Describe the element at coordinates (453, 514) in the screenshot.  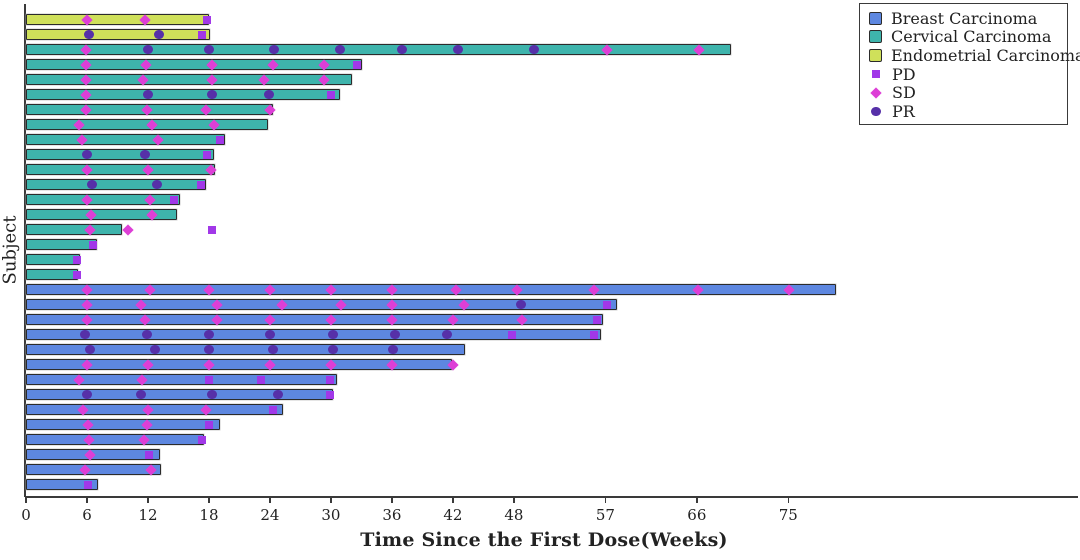
I see `x-tick-label: 42` at that location.